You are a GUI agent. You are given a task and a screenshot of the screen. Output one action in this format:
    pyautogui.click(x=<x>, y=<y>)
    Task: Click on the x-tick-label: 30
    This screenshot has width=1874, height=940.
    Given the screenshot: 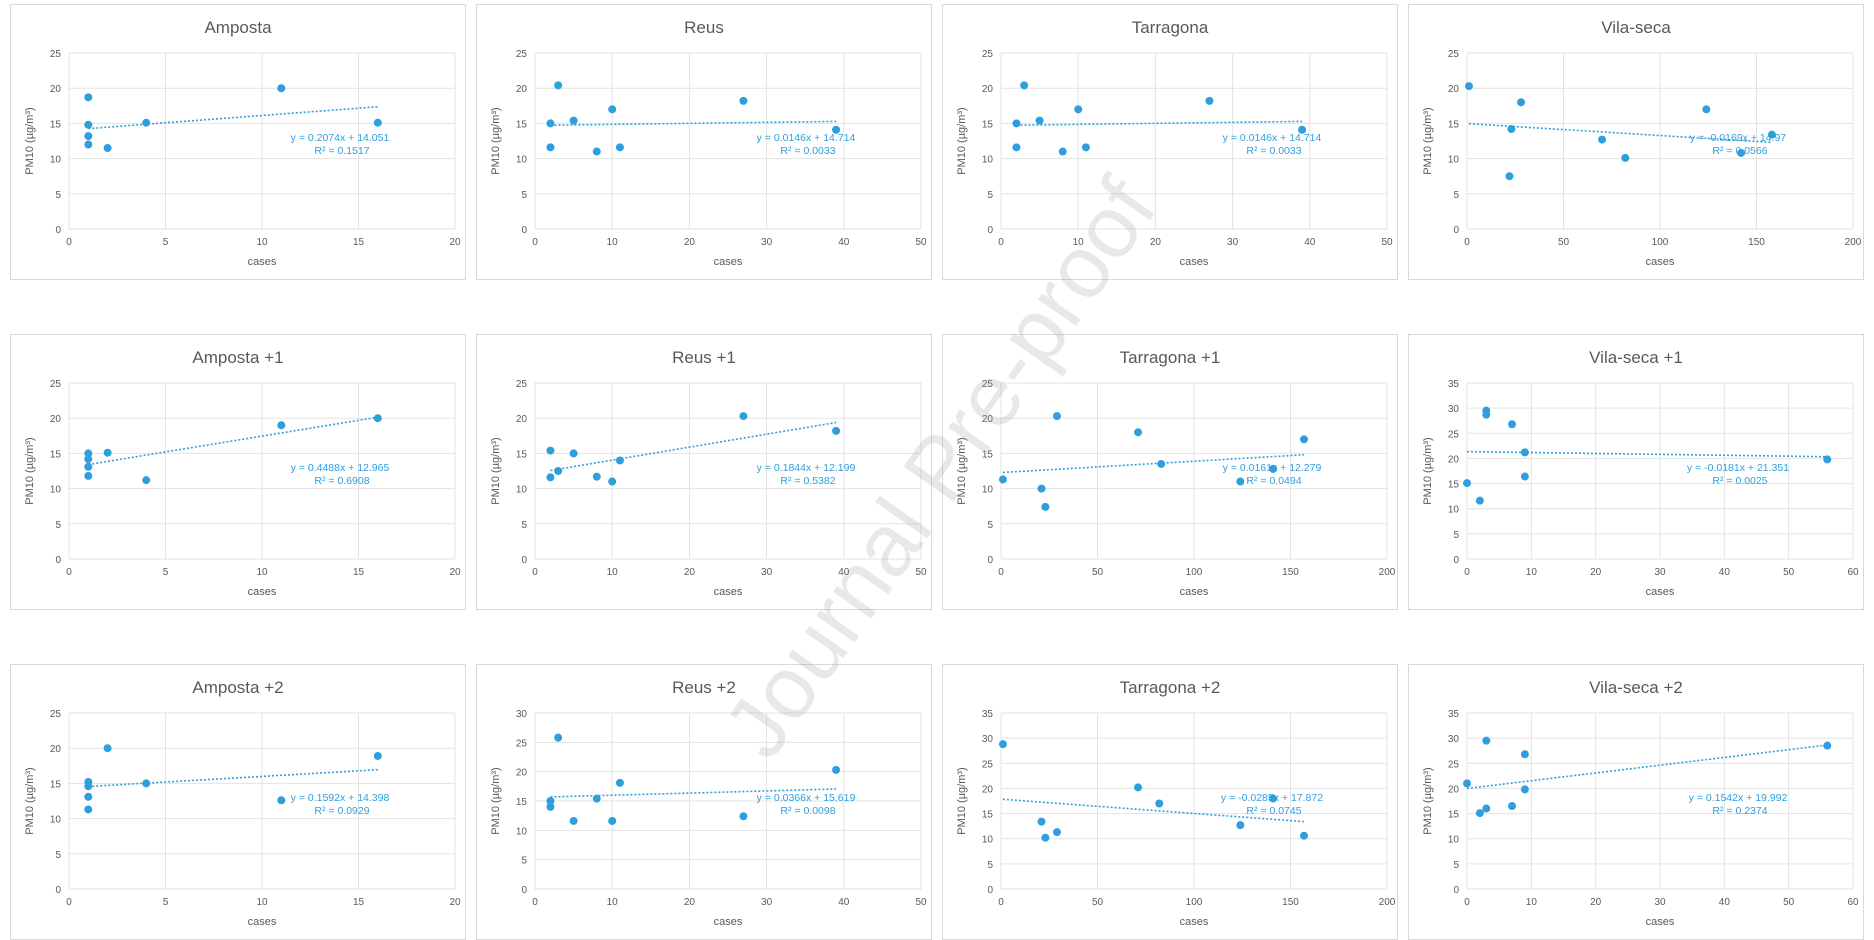 What is the action you would take?
    pyautogui.click(x=767, y=902)
    